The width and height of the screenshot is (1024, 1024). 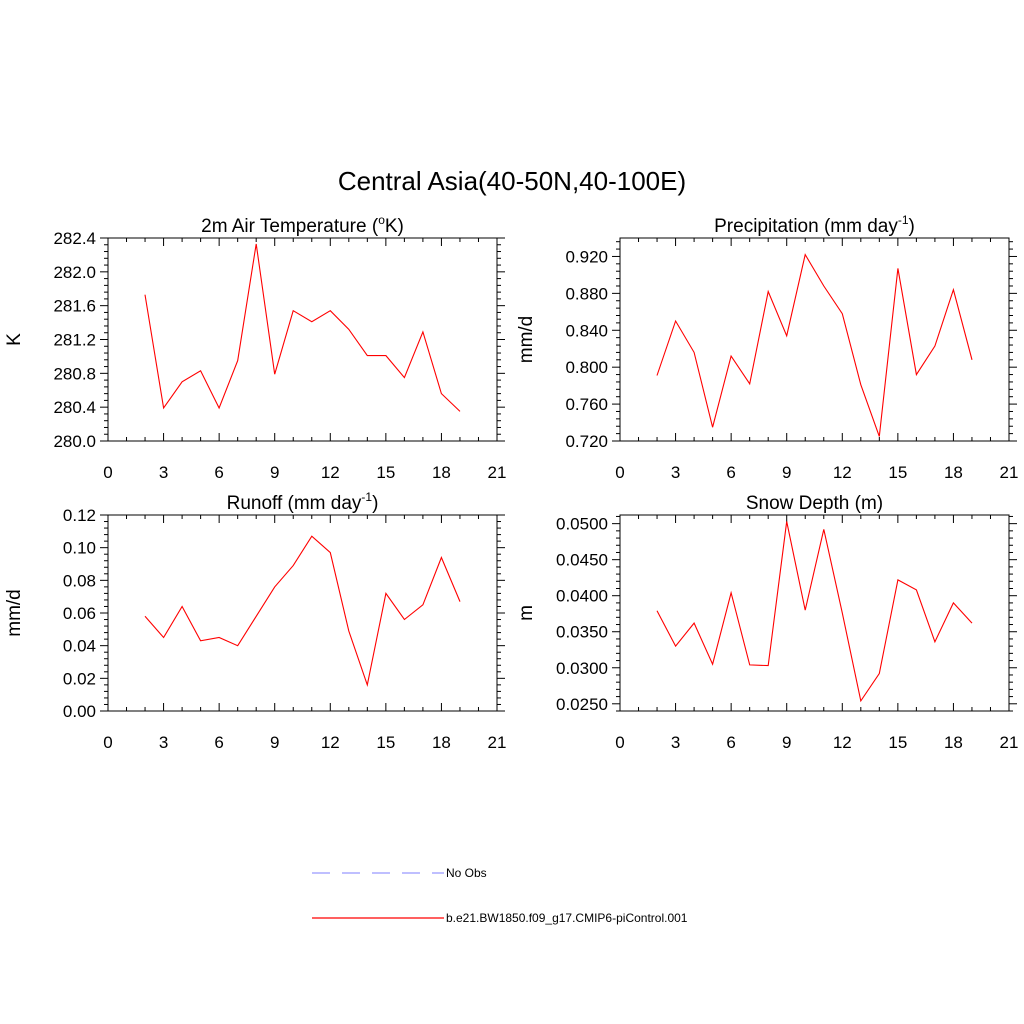 What do you see at coordinates (79, 613) in the screenshot?
I see `y-tick-label: 0.06` at bounding box center [79, 613].